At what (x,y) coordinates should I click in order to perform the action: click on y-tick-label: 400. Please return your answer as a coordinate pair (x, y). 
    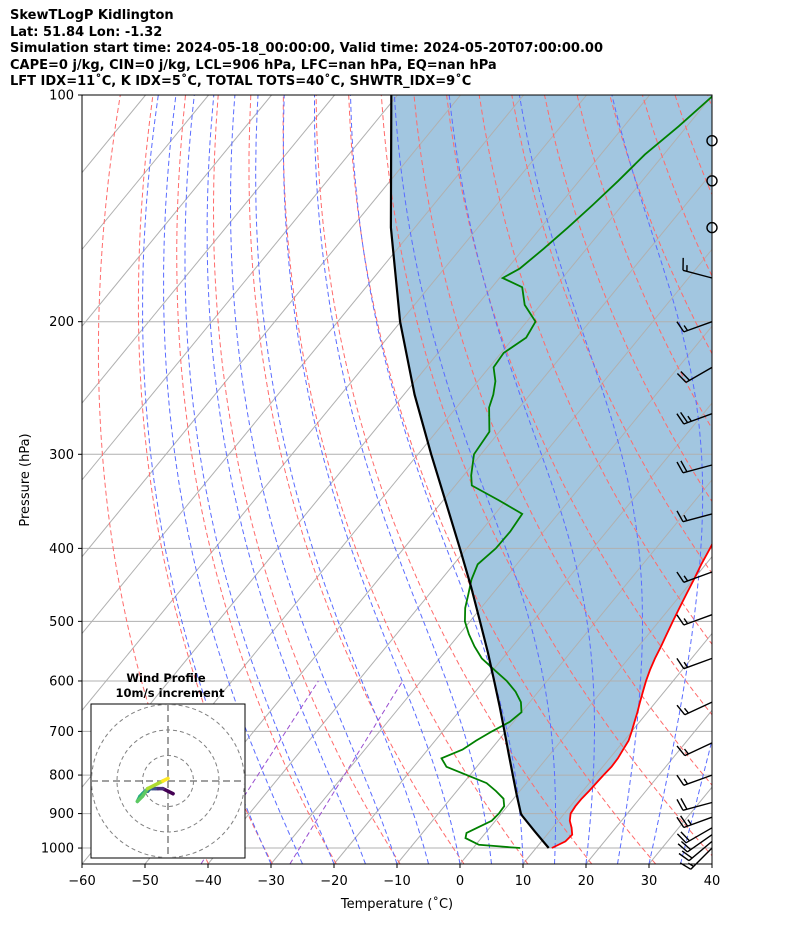
    Looking at the image, I should click on (61, 549).